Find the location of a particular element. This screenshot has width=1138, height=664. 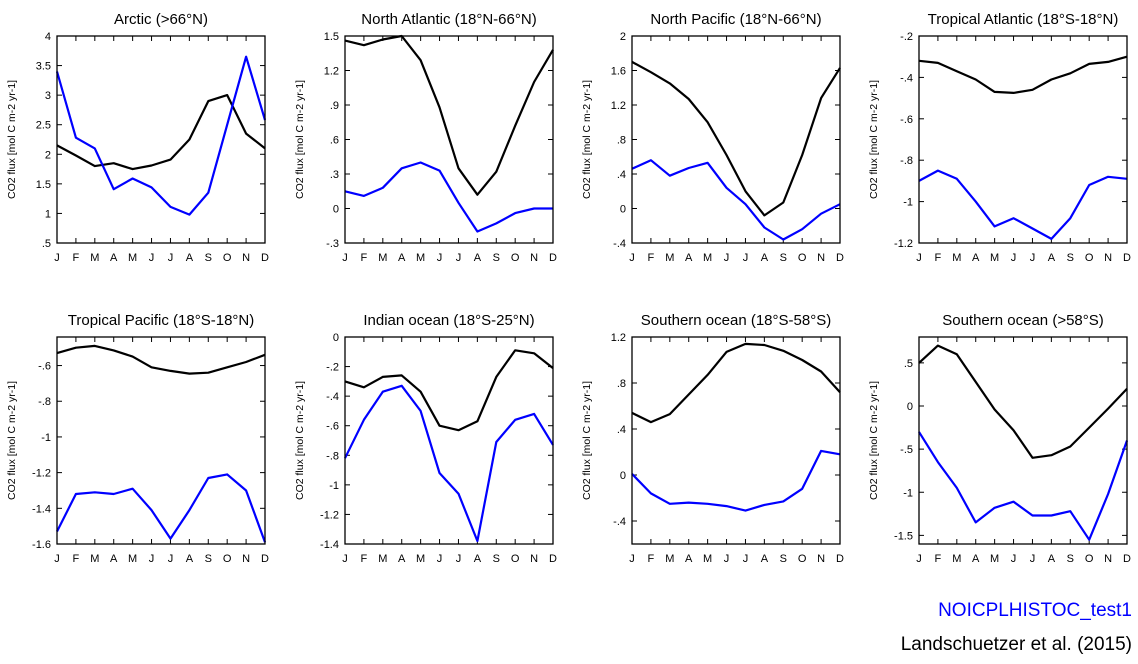

panel-title: Southern ocean (18°S-58°S) is located at coordinates (736, 320).